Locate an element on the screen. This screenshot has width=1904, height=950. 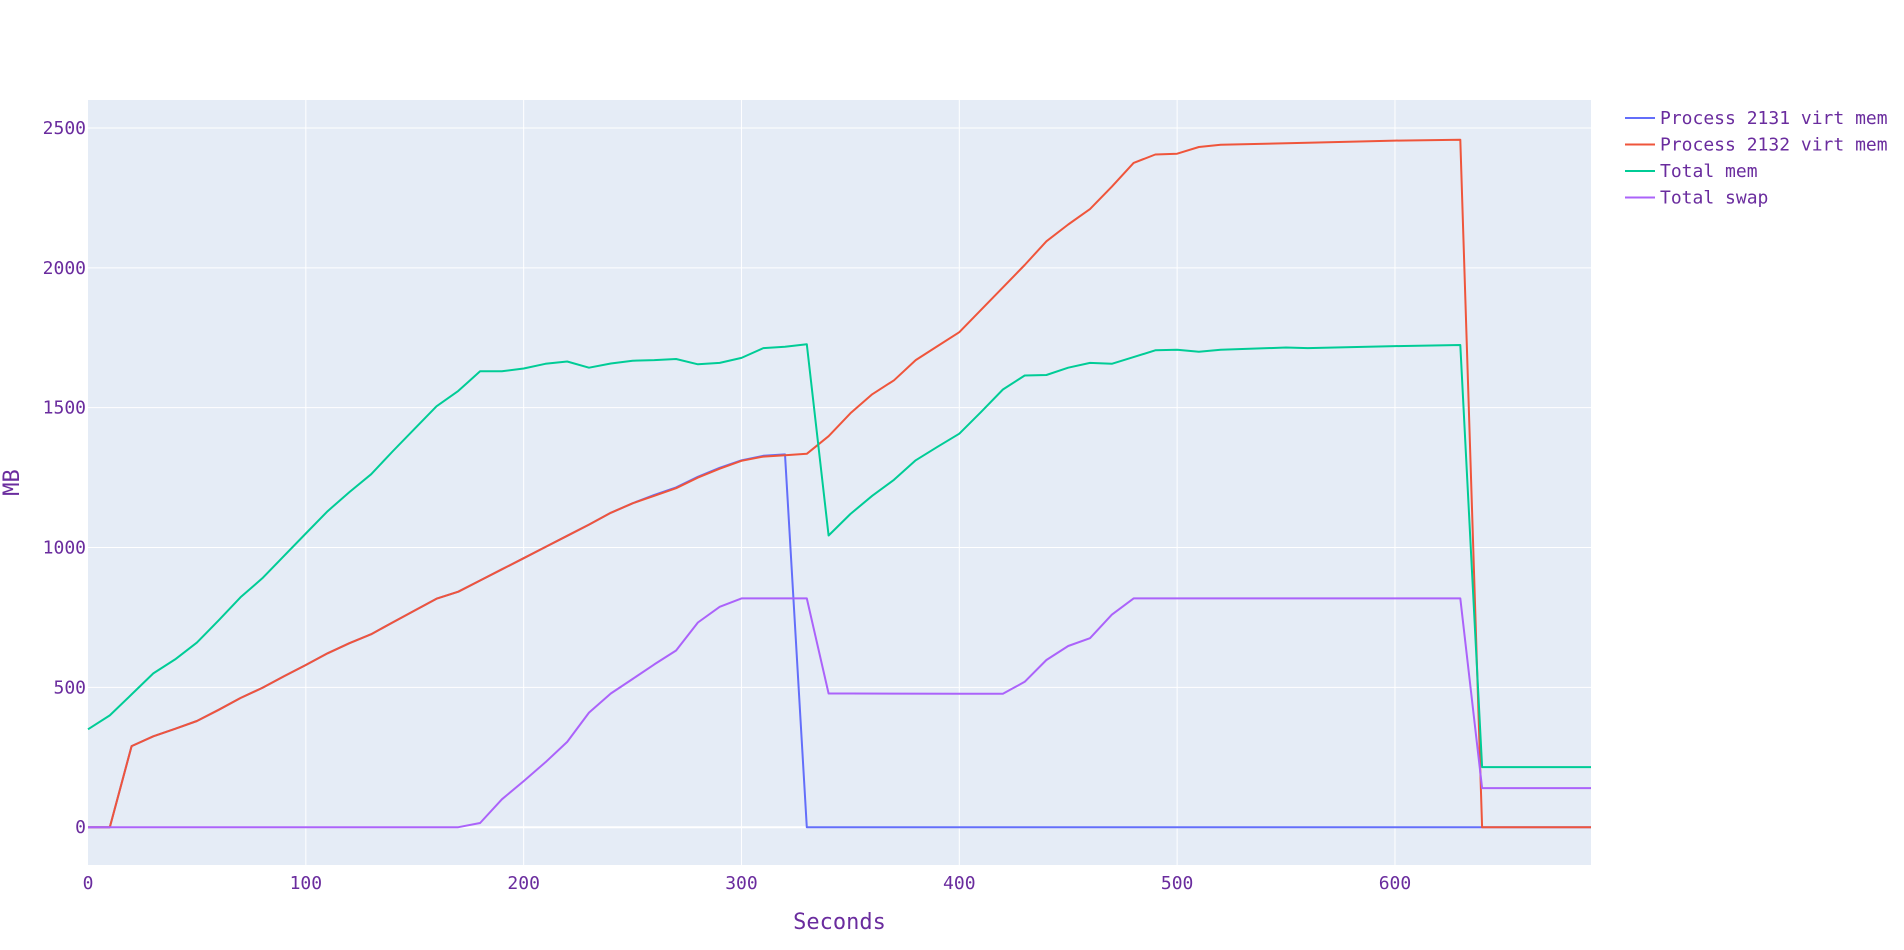
x-tick-label: 300 is located at coordinates (741, 883).